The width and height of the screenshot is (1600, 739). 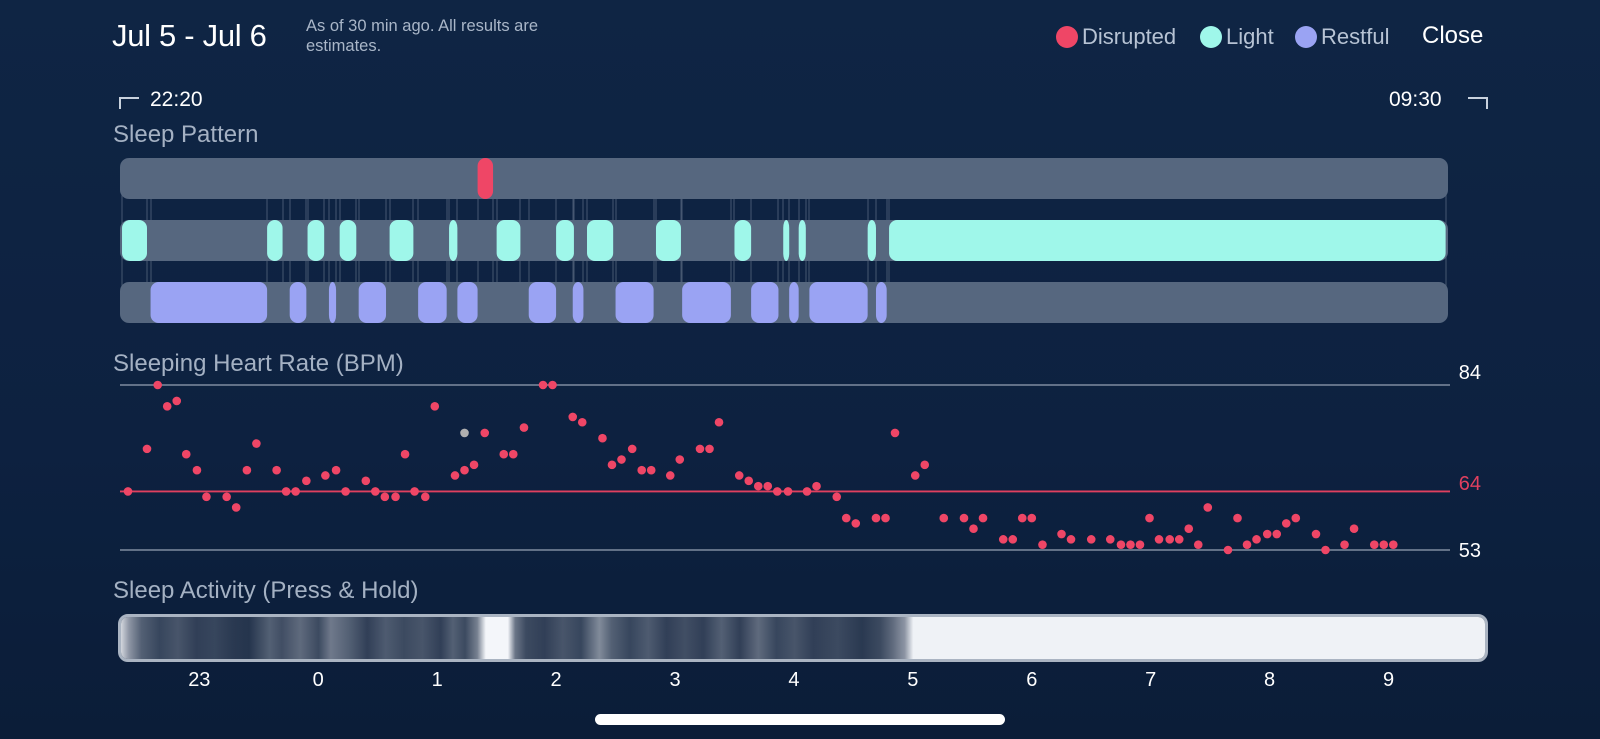 What do you see at coordinates (913, 680) in the screenshot?
I see `time-tick-label: 5` at bounding box center [913, 680].